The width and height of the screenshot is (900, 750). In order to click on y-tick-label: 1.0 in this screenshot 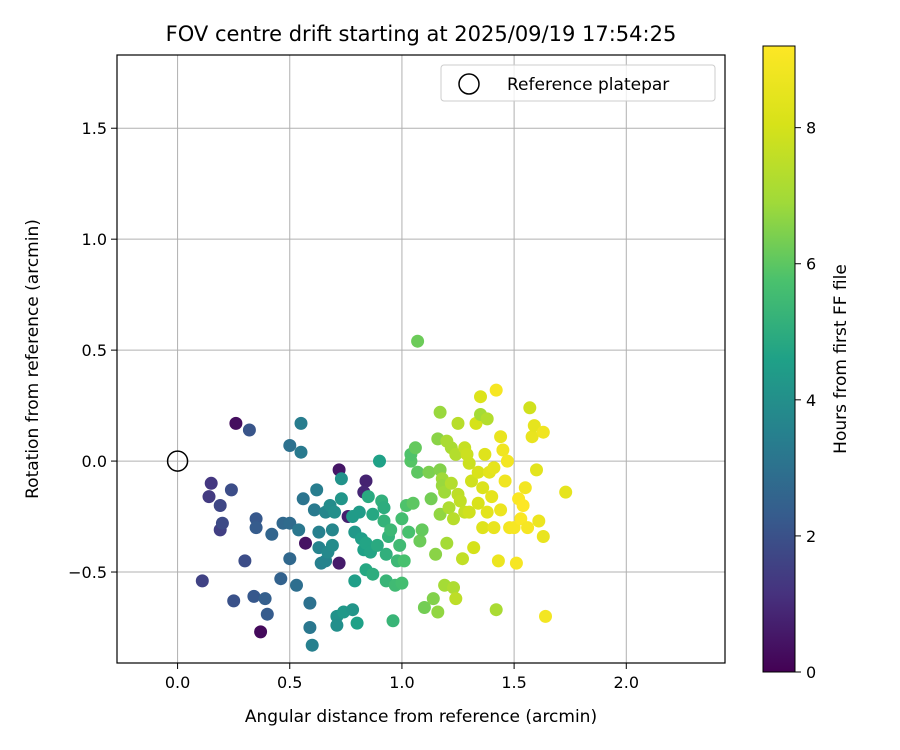, I will do `click(94, 239)`.